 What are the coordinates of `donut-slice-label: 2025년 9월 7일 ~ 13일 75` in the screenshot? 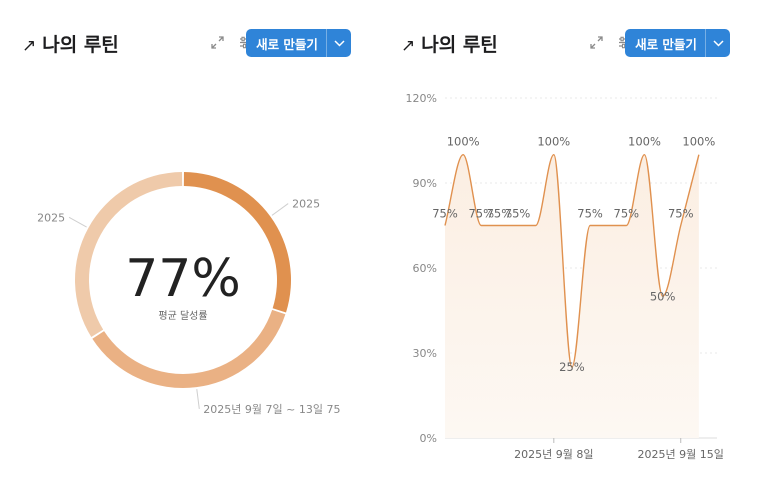 It's located at (271, 409).